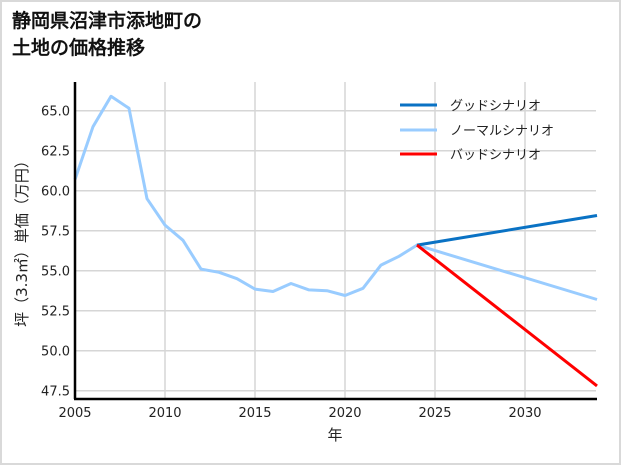  I want to click on y-tick-label: 57.5, so click(55, 232).